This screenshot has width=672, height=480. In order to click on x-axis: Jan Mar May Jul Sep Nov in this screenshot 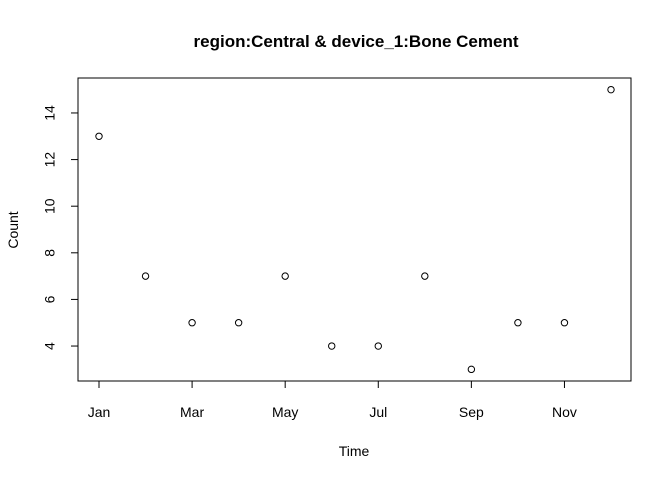, I will do `click(332, 400)`.